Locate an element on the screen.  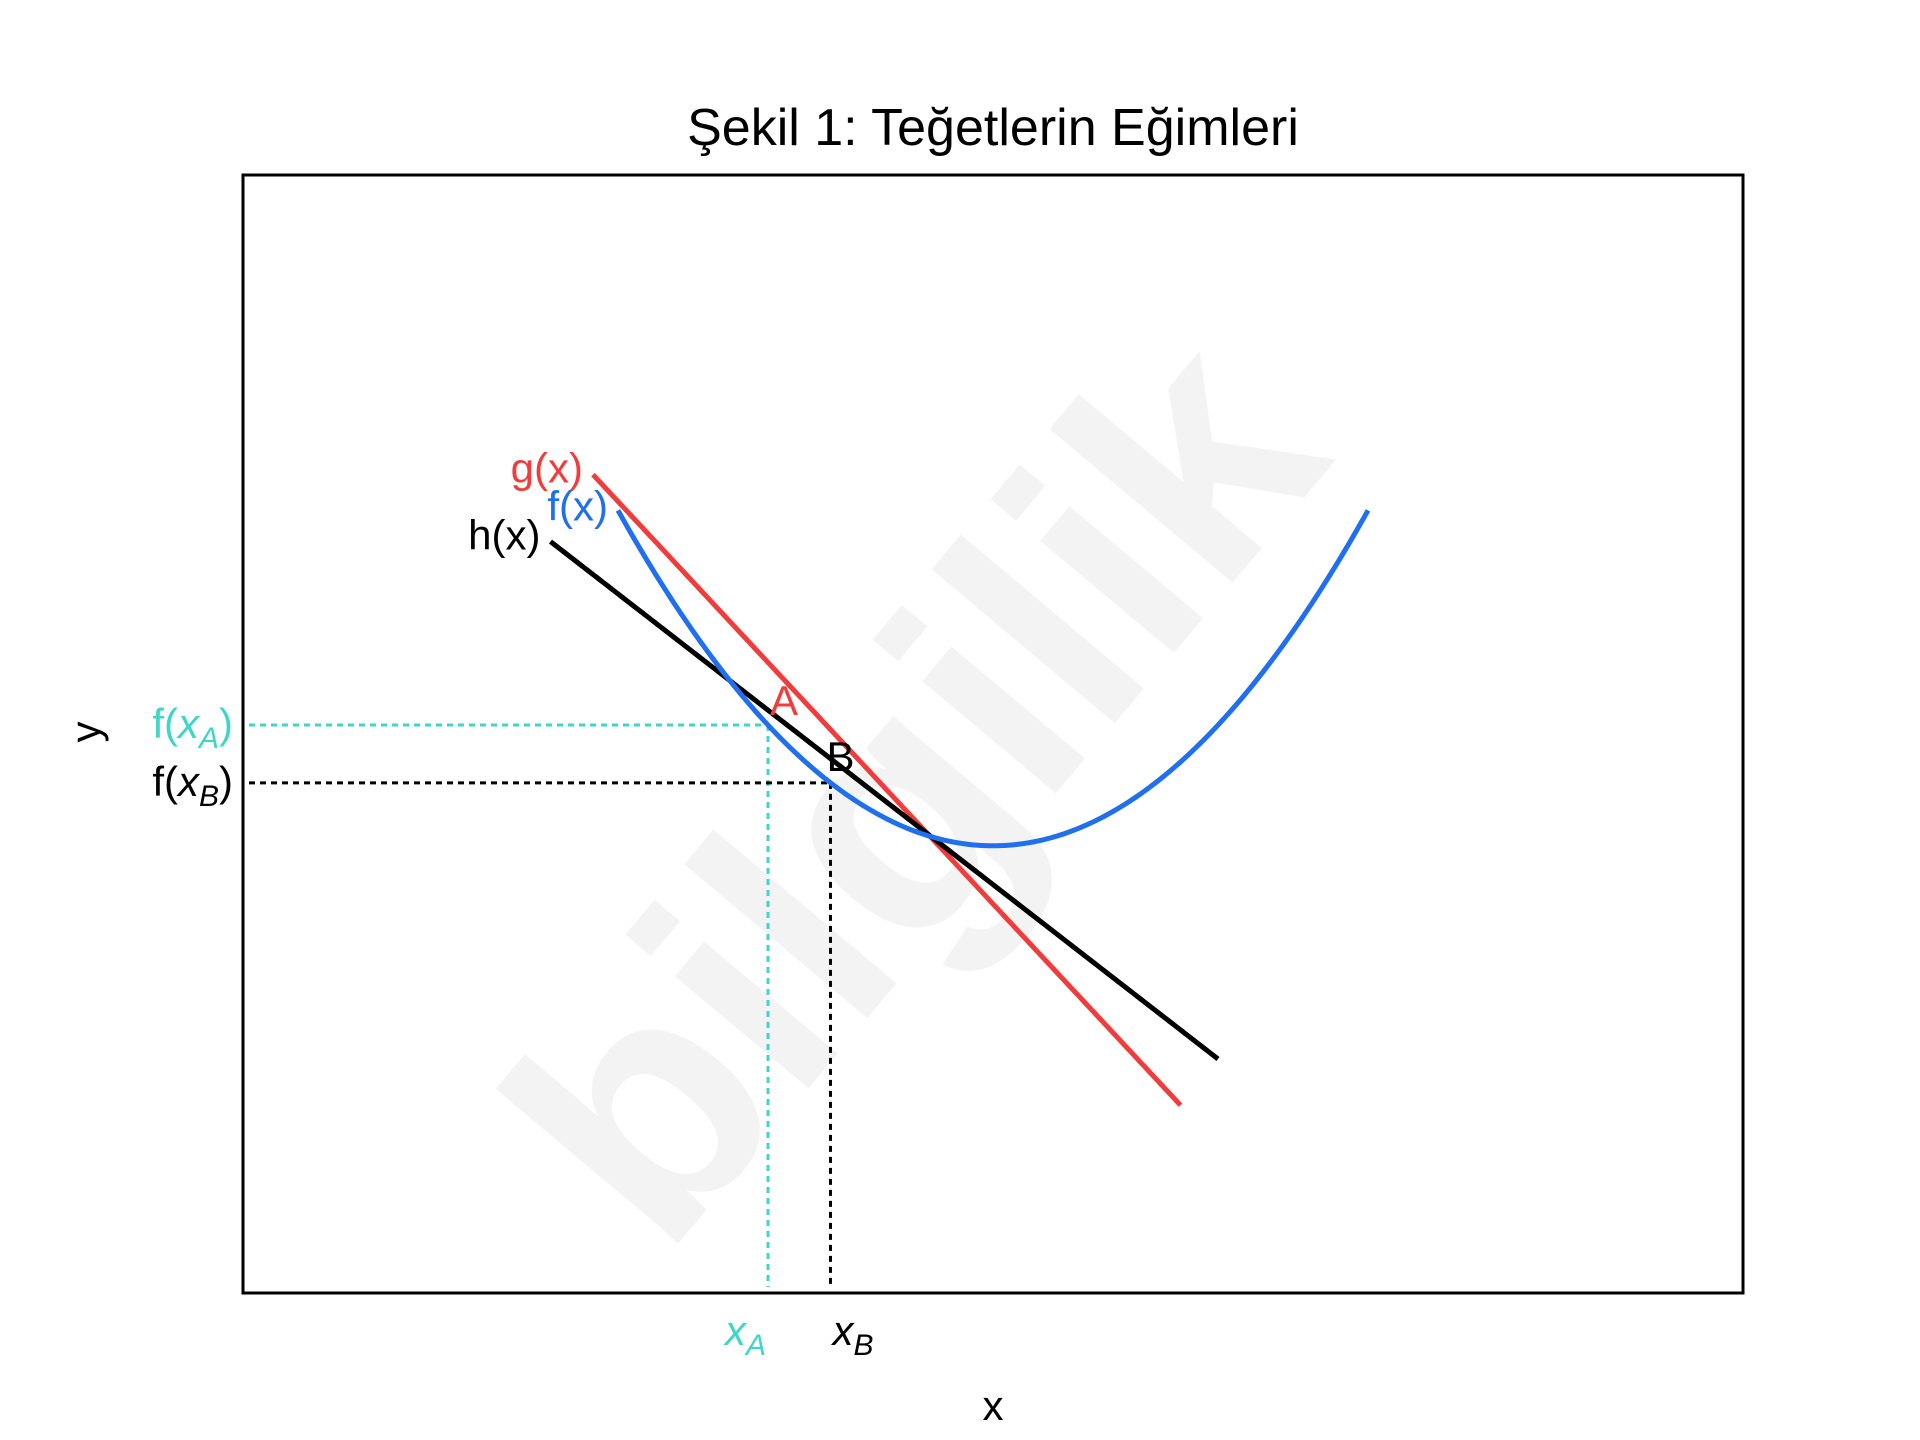
series-h-label: h(x) is located at coordinates (504, 535).